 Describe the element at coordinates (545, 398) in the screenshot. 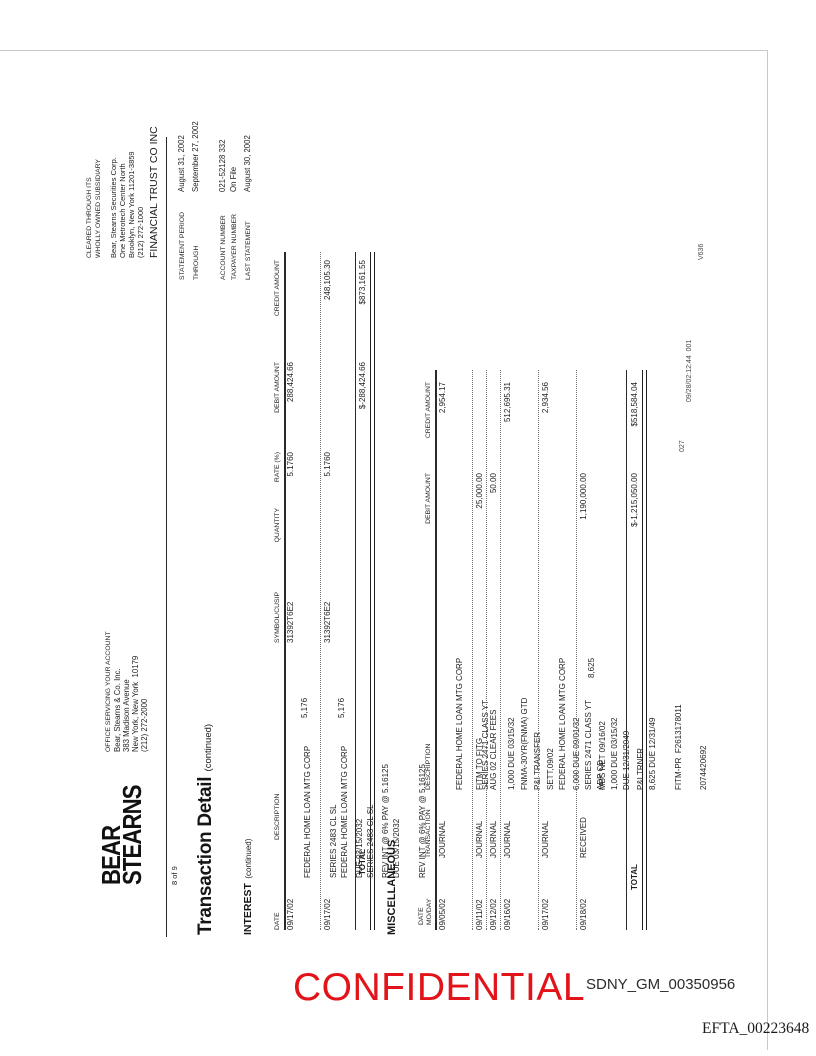

I see `misc-row-credit: 2,934.56` at that location.